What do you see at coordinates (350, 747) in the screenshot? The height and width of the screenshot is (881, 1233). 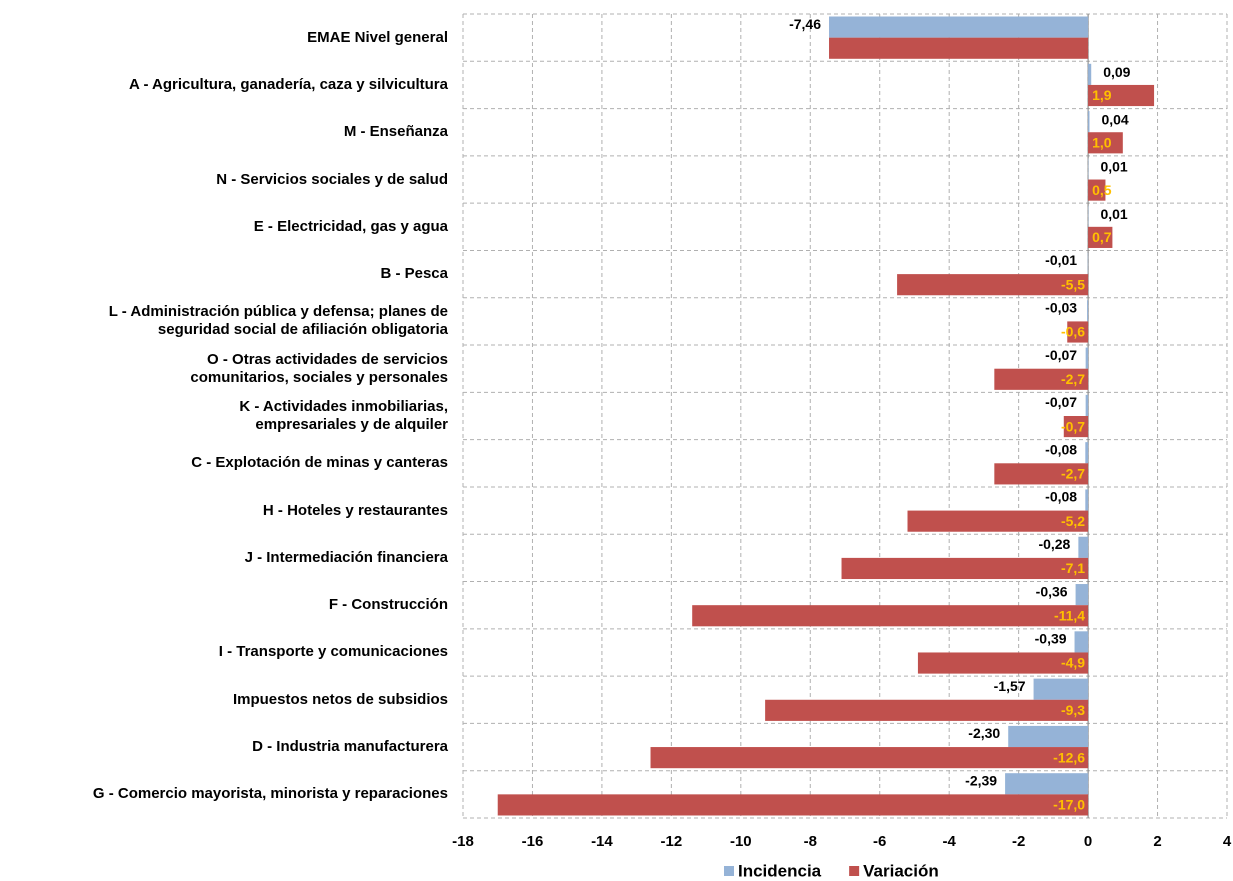 I see `category-label: D - Industria manufacturera` at bounding box center [350, 747].